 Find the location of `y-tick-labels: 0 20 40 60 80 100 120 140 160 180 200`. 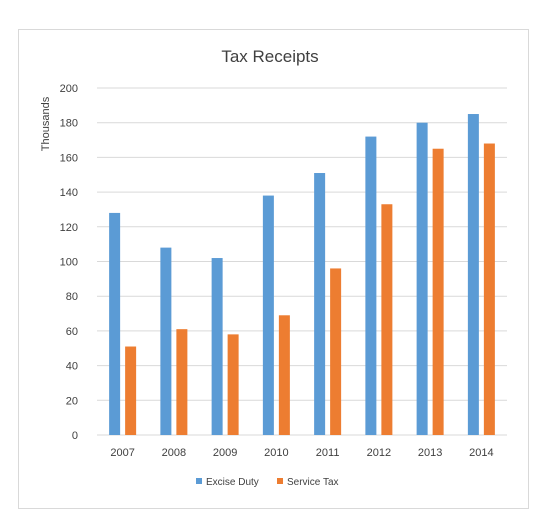

y-tick-labels: 0 20 40 60 80 100 120 140 160 180 200 is located at coordinates (69, 262).